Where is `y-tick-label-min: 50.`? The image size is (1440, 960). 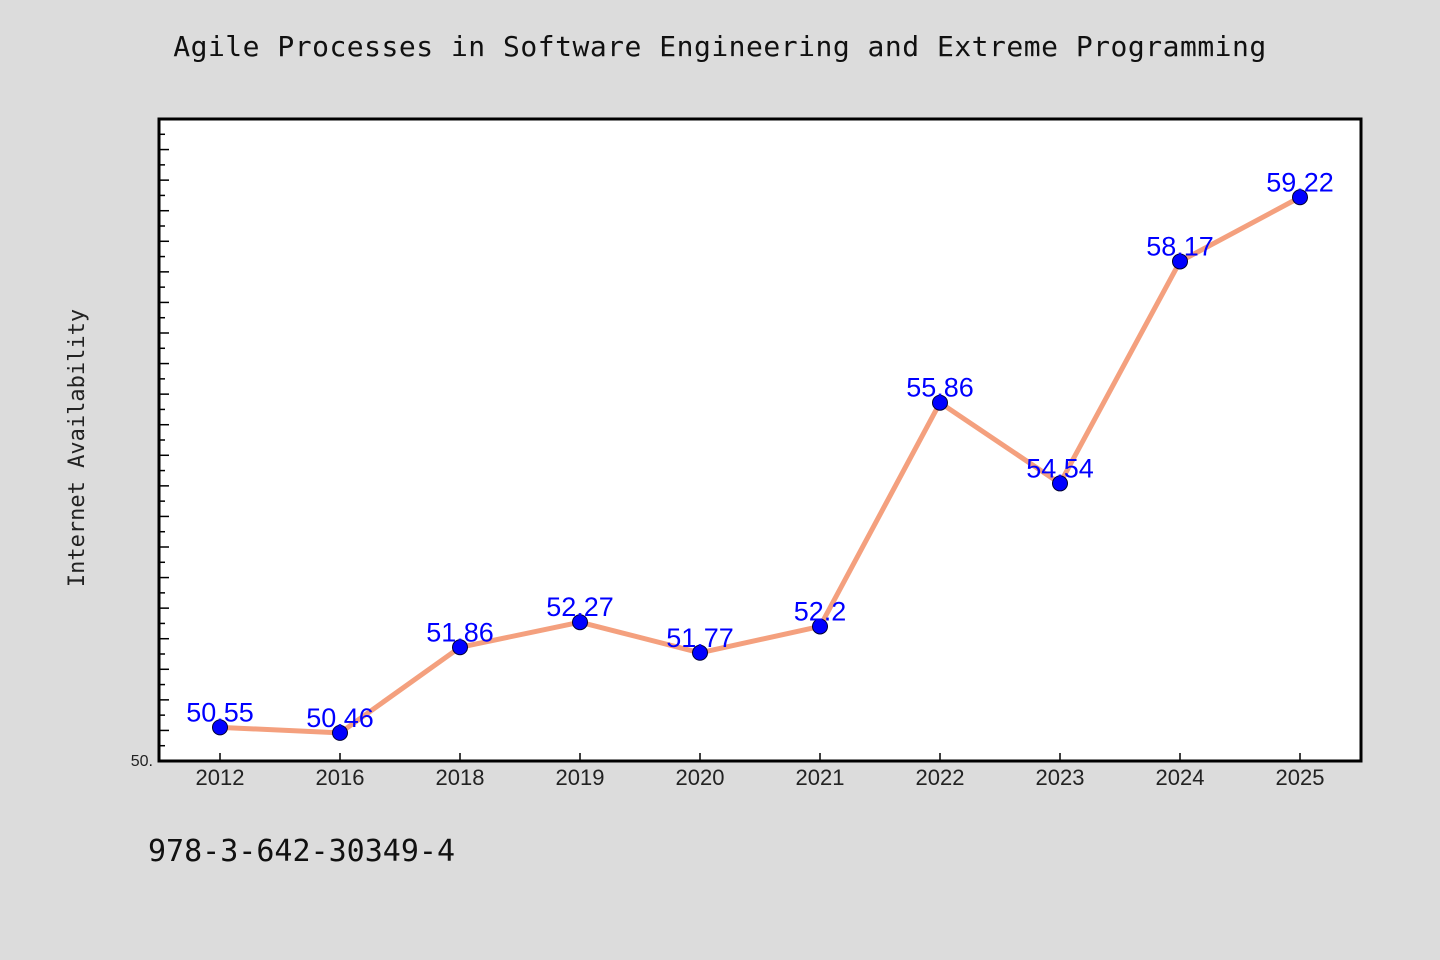 y-tick-label-min: 50. is located at coordinates (142, 761).